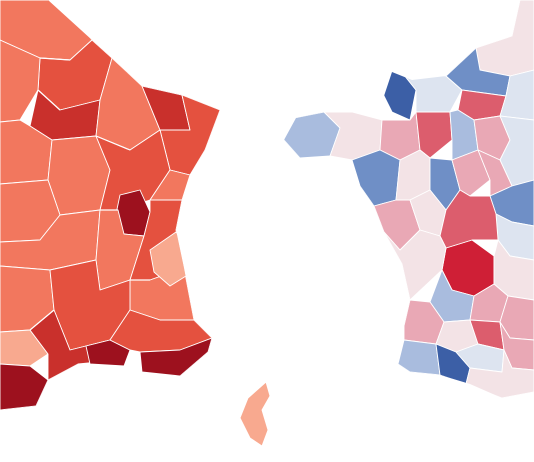 The width and height of the screenshot is (534, 462). I want to click on right-region-eure-et-loir, so click(434, 135).